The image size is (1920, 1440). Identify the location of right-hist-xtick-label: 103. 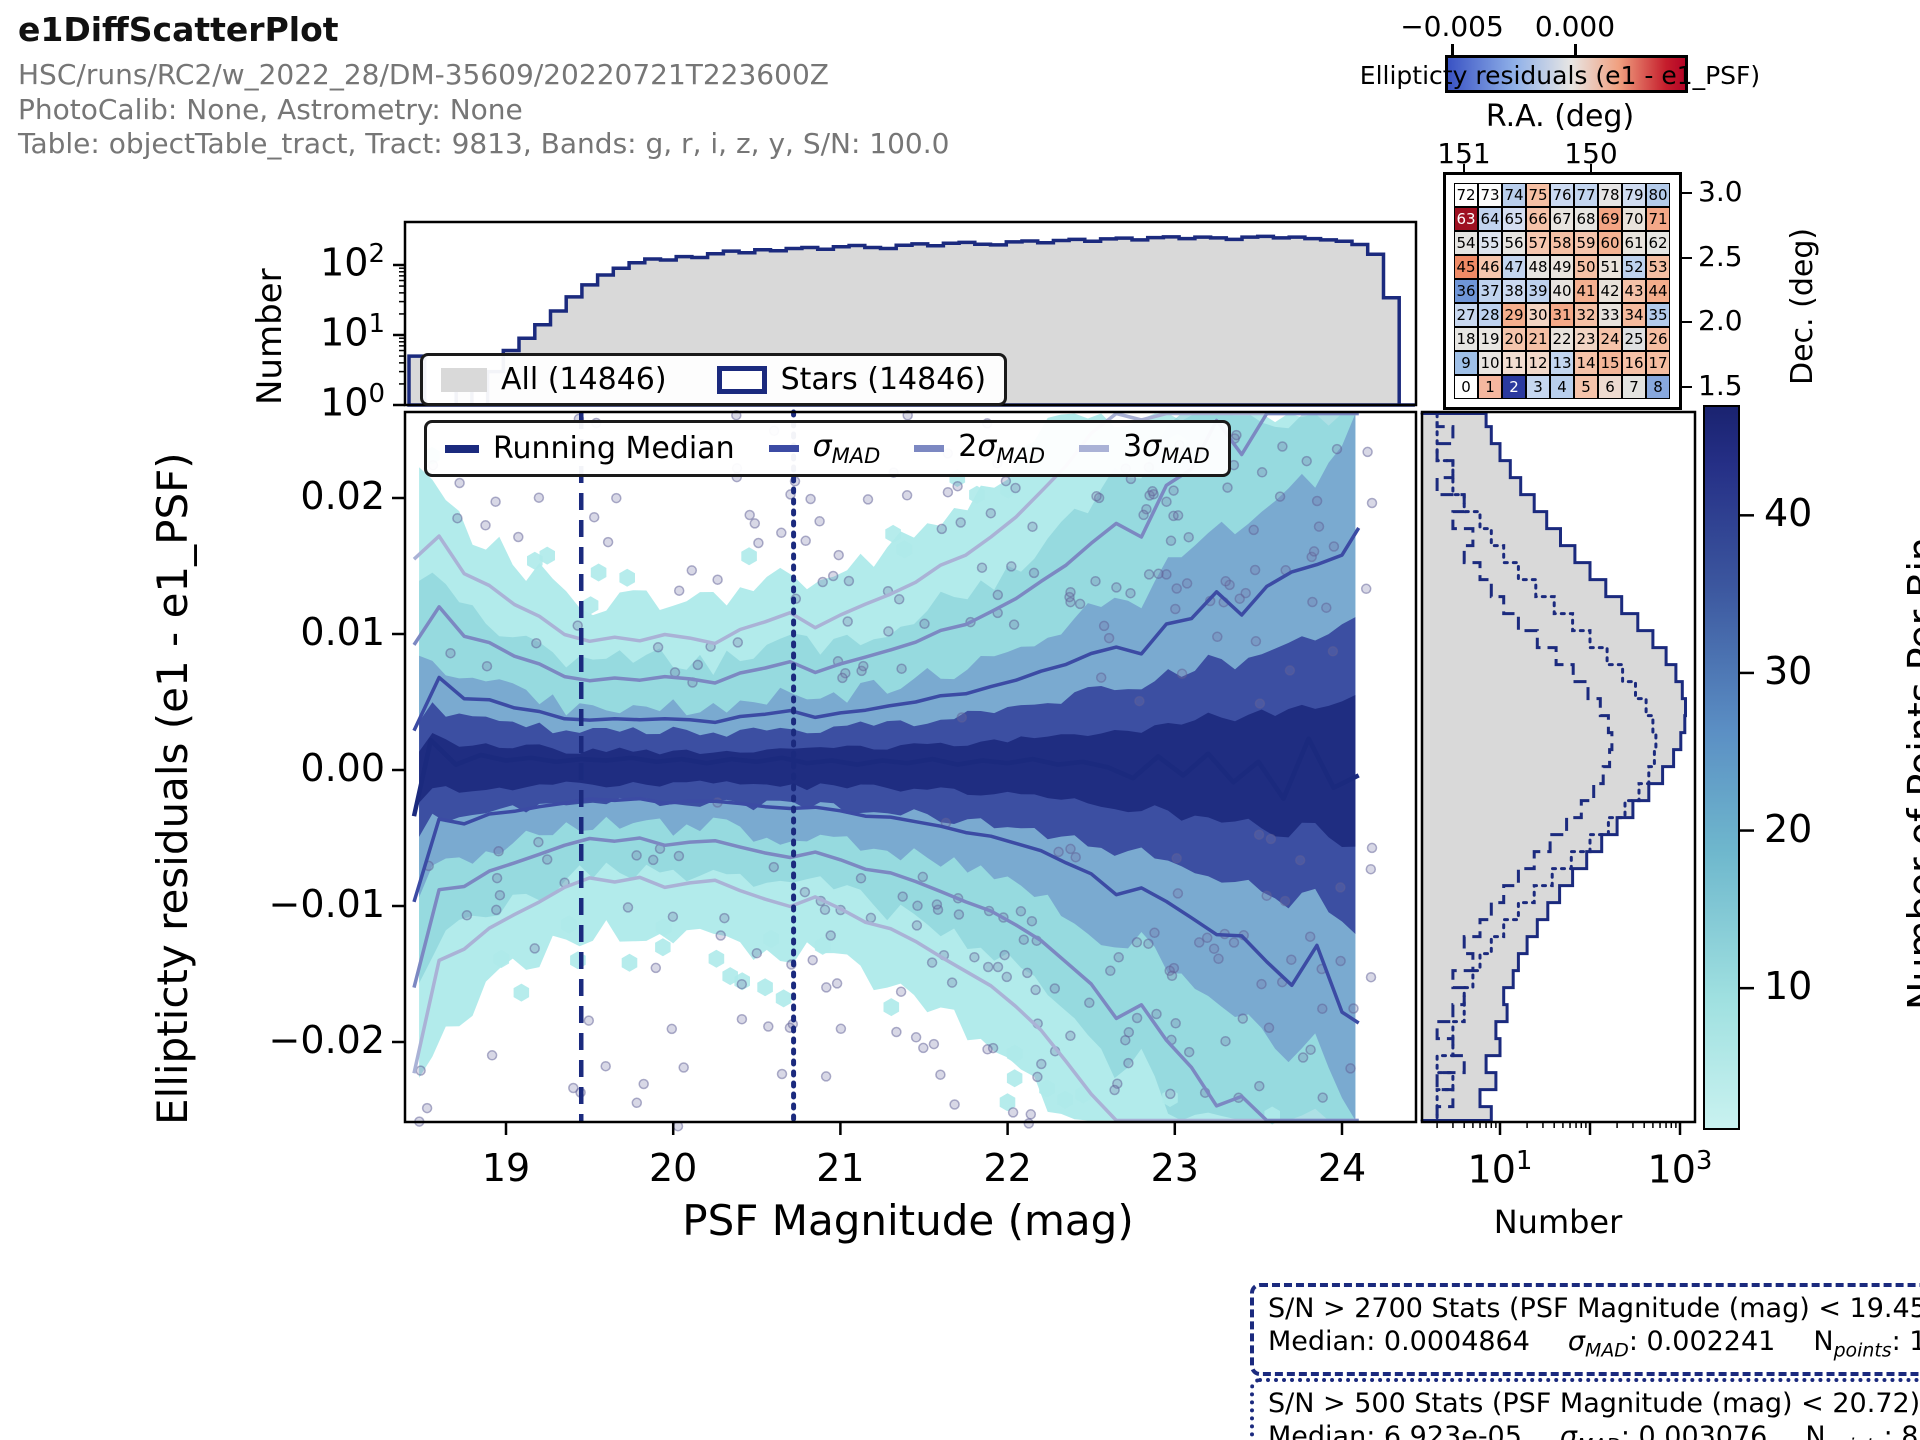
(1680, 1169).